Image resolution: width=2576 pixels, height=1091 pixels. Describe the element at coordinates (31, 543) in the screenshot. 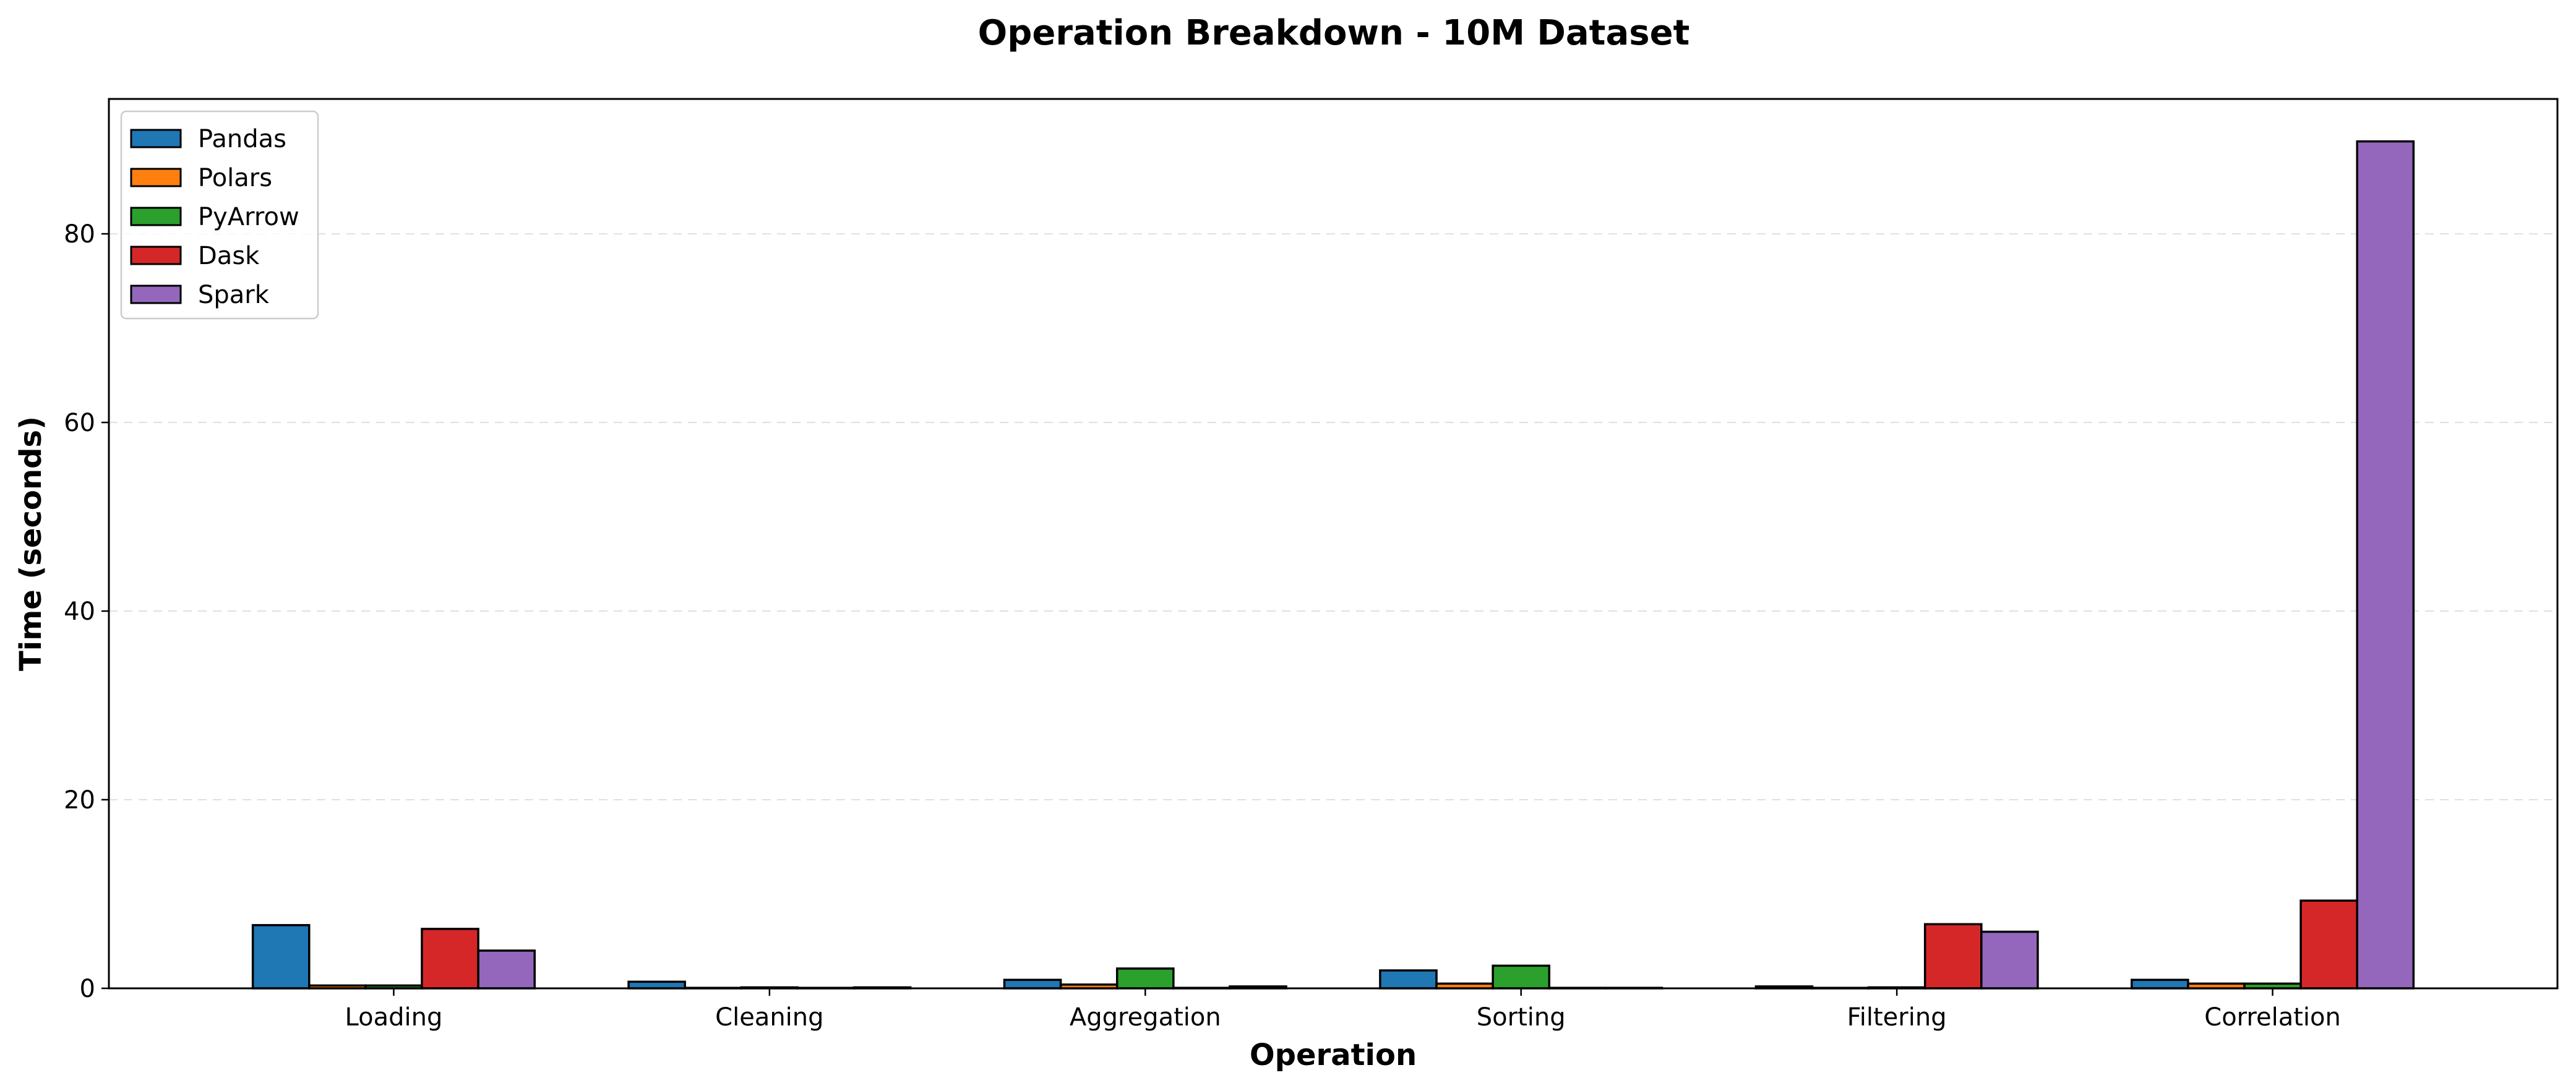

I see `y-axis-label: Time (seconds)` at that location.